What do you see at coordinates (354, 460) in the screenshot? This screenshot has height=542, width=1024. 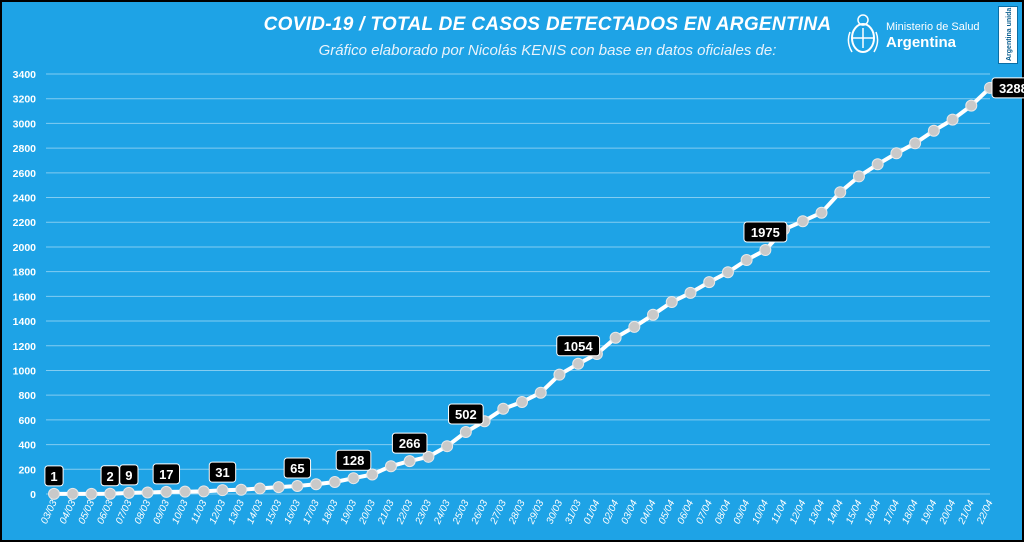 I see `data-label: 128` at bounding box center [354, 460].